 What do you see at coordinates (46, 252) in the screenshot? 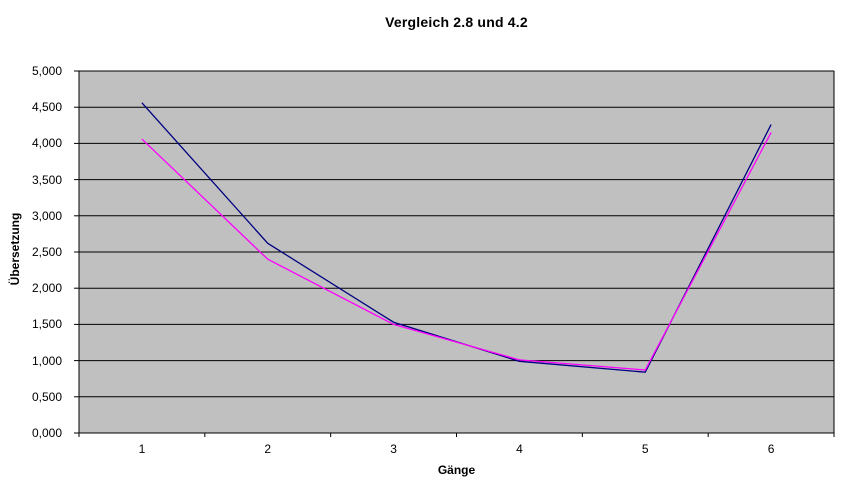
I see `y-tick-label: 2,500` at bounding box center [46, 252].